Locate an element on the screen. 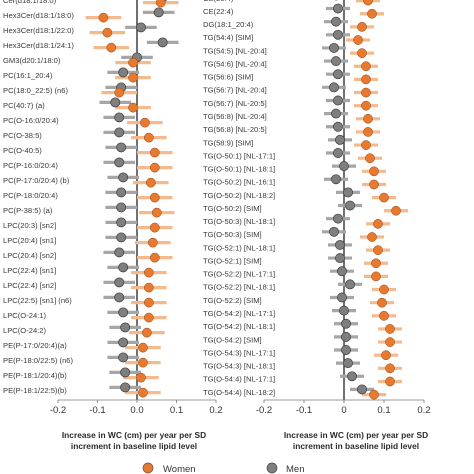  right-row-label: TG(O-52:2) [NL-18:1] is located at coordinates (239, 287).